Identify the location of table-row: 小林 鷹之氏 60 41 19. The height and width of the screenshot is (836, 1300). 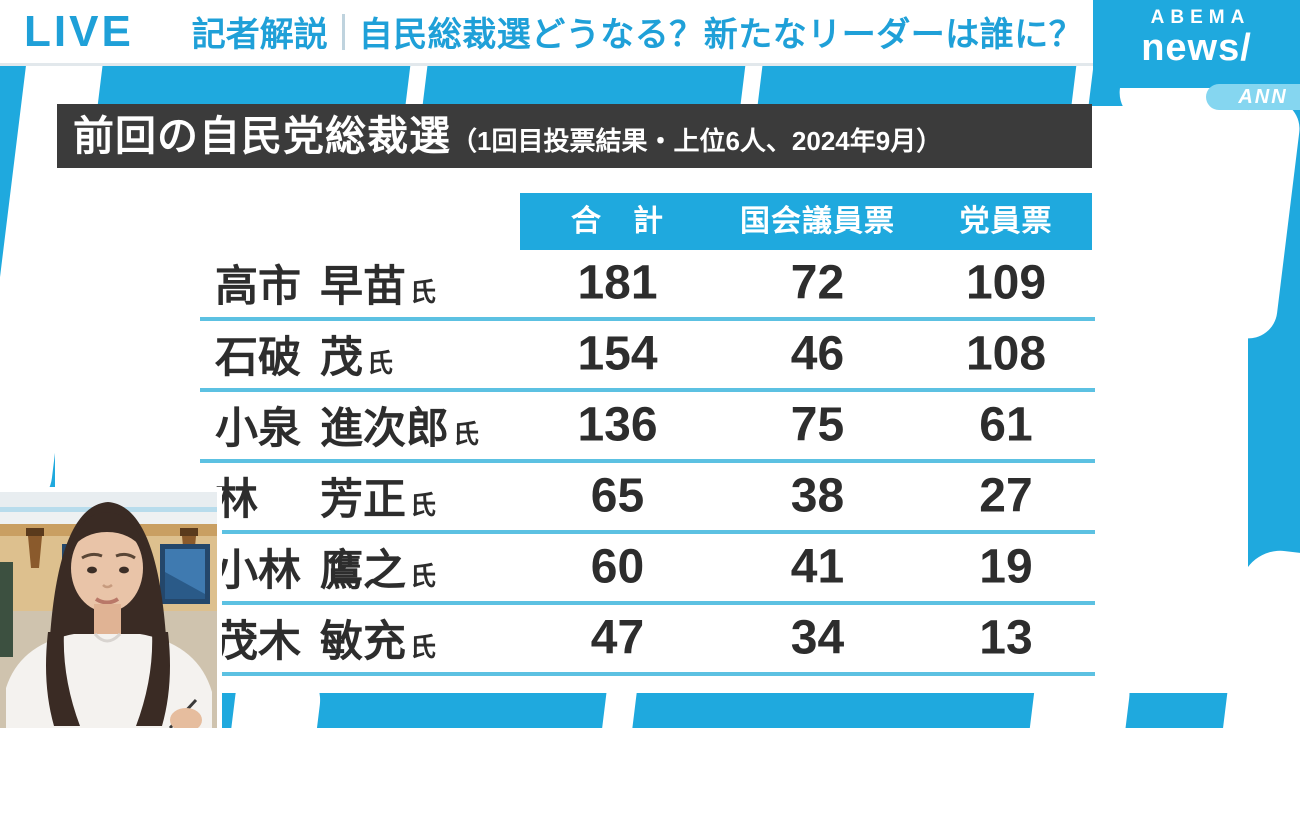
(647, 569).